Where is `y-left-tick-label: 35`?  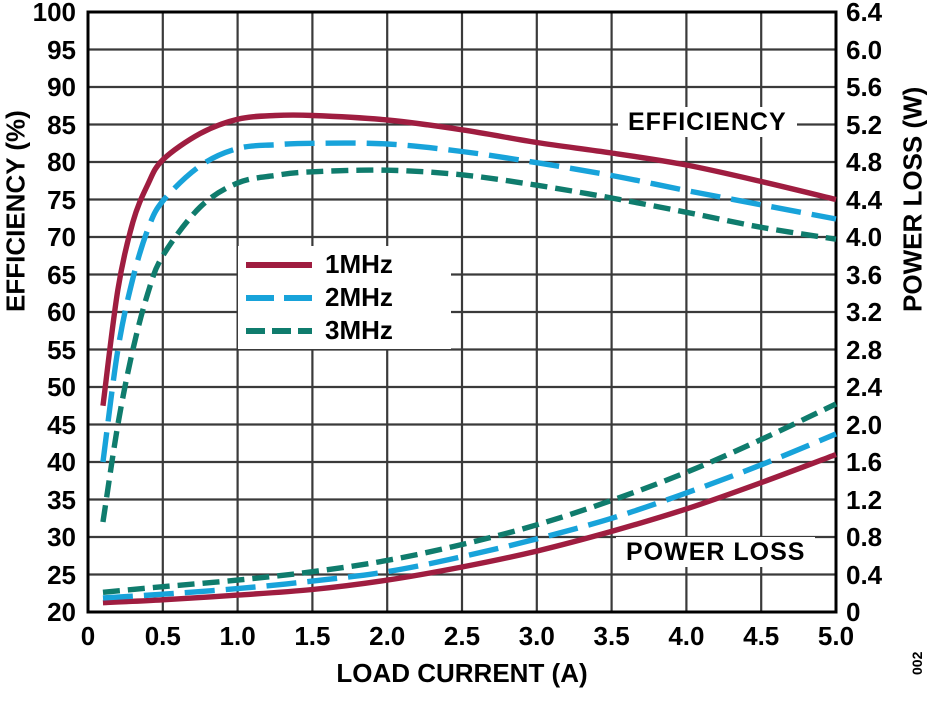 y-left-tick-label: 35 is located at coordinates (61, 499).